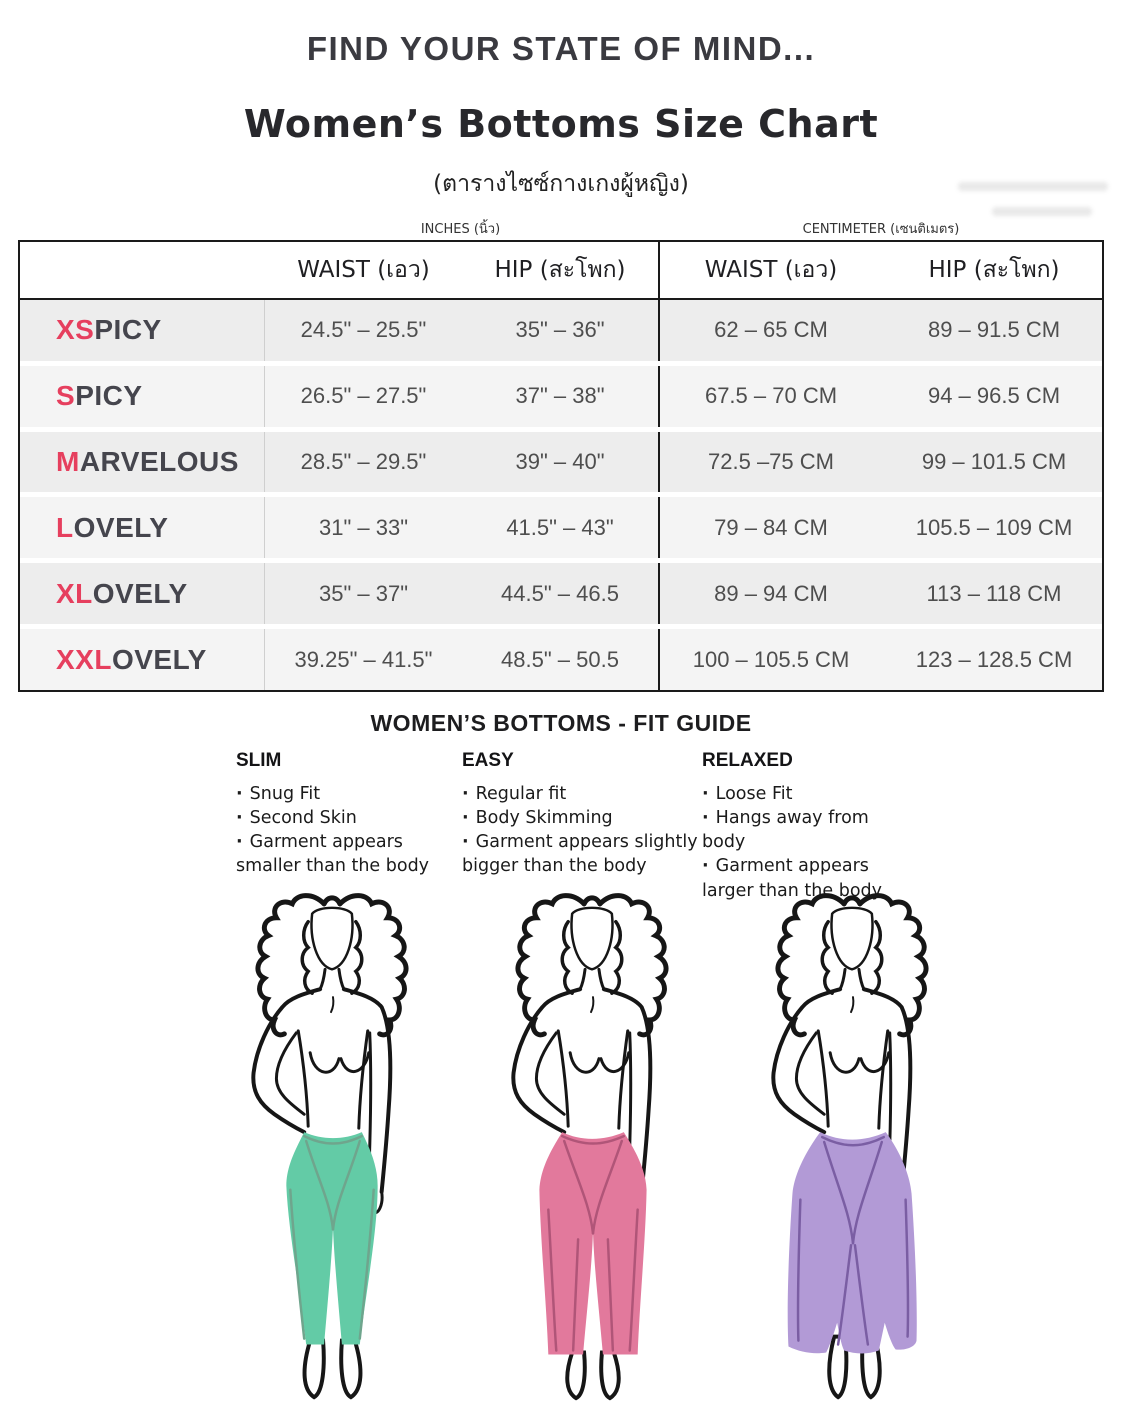 This screenshot has width=1122, height=1421. What do you see at coordinates (994, 527) in the screenshot?
I see `hip-cm-value: 105.5 – 109 CM` at bounding box center [994, 527].